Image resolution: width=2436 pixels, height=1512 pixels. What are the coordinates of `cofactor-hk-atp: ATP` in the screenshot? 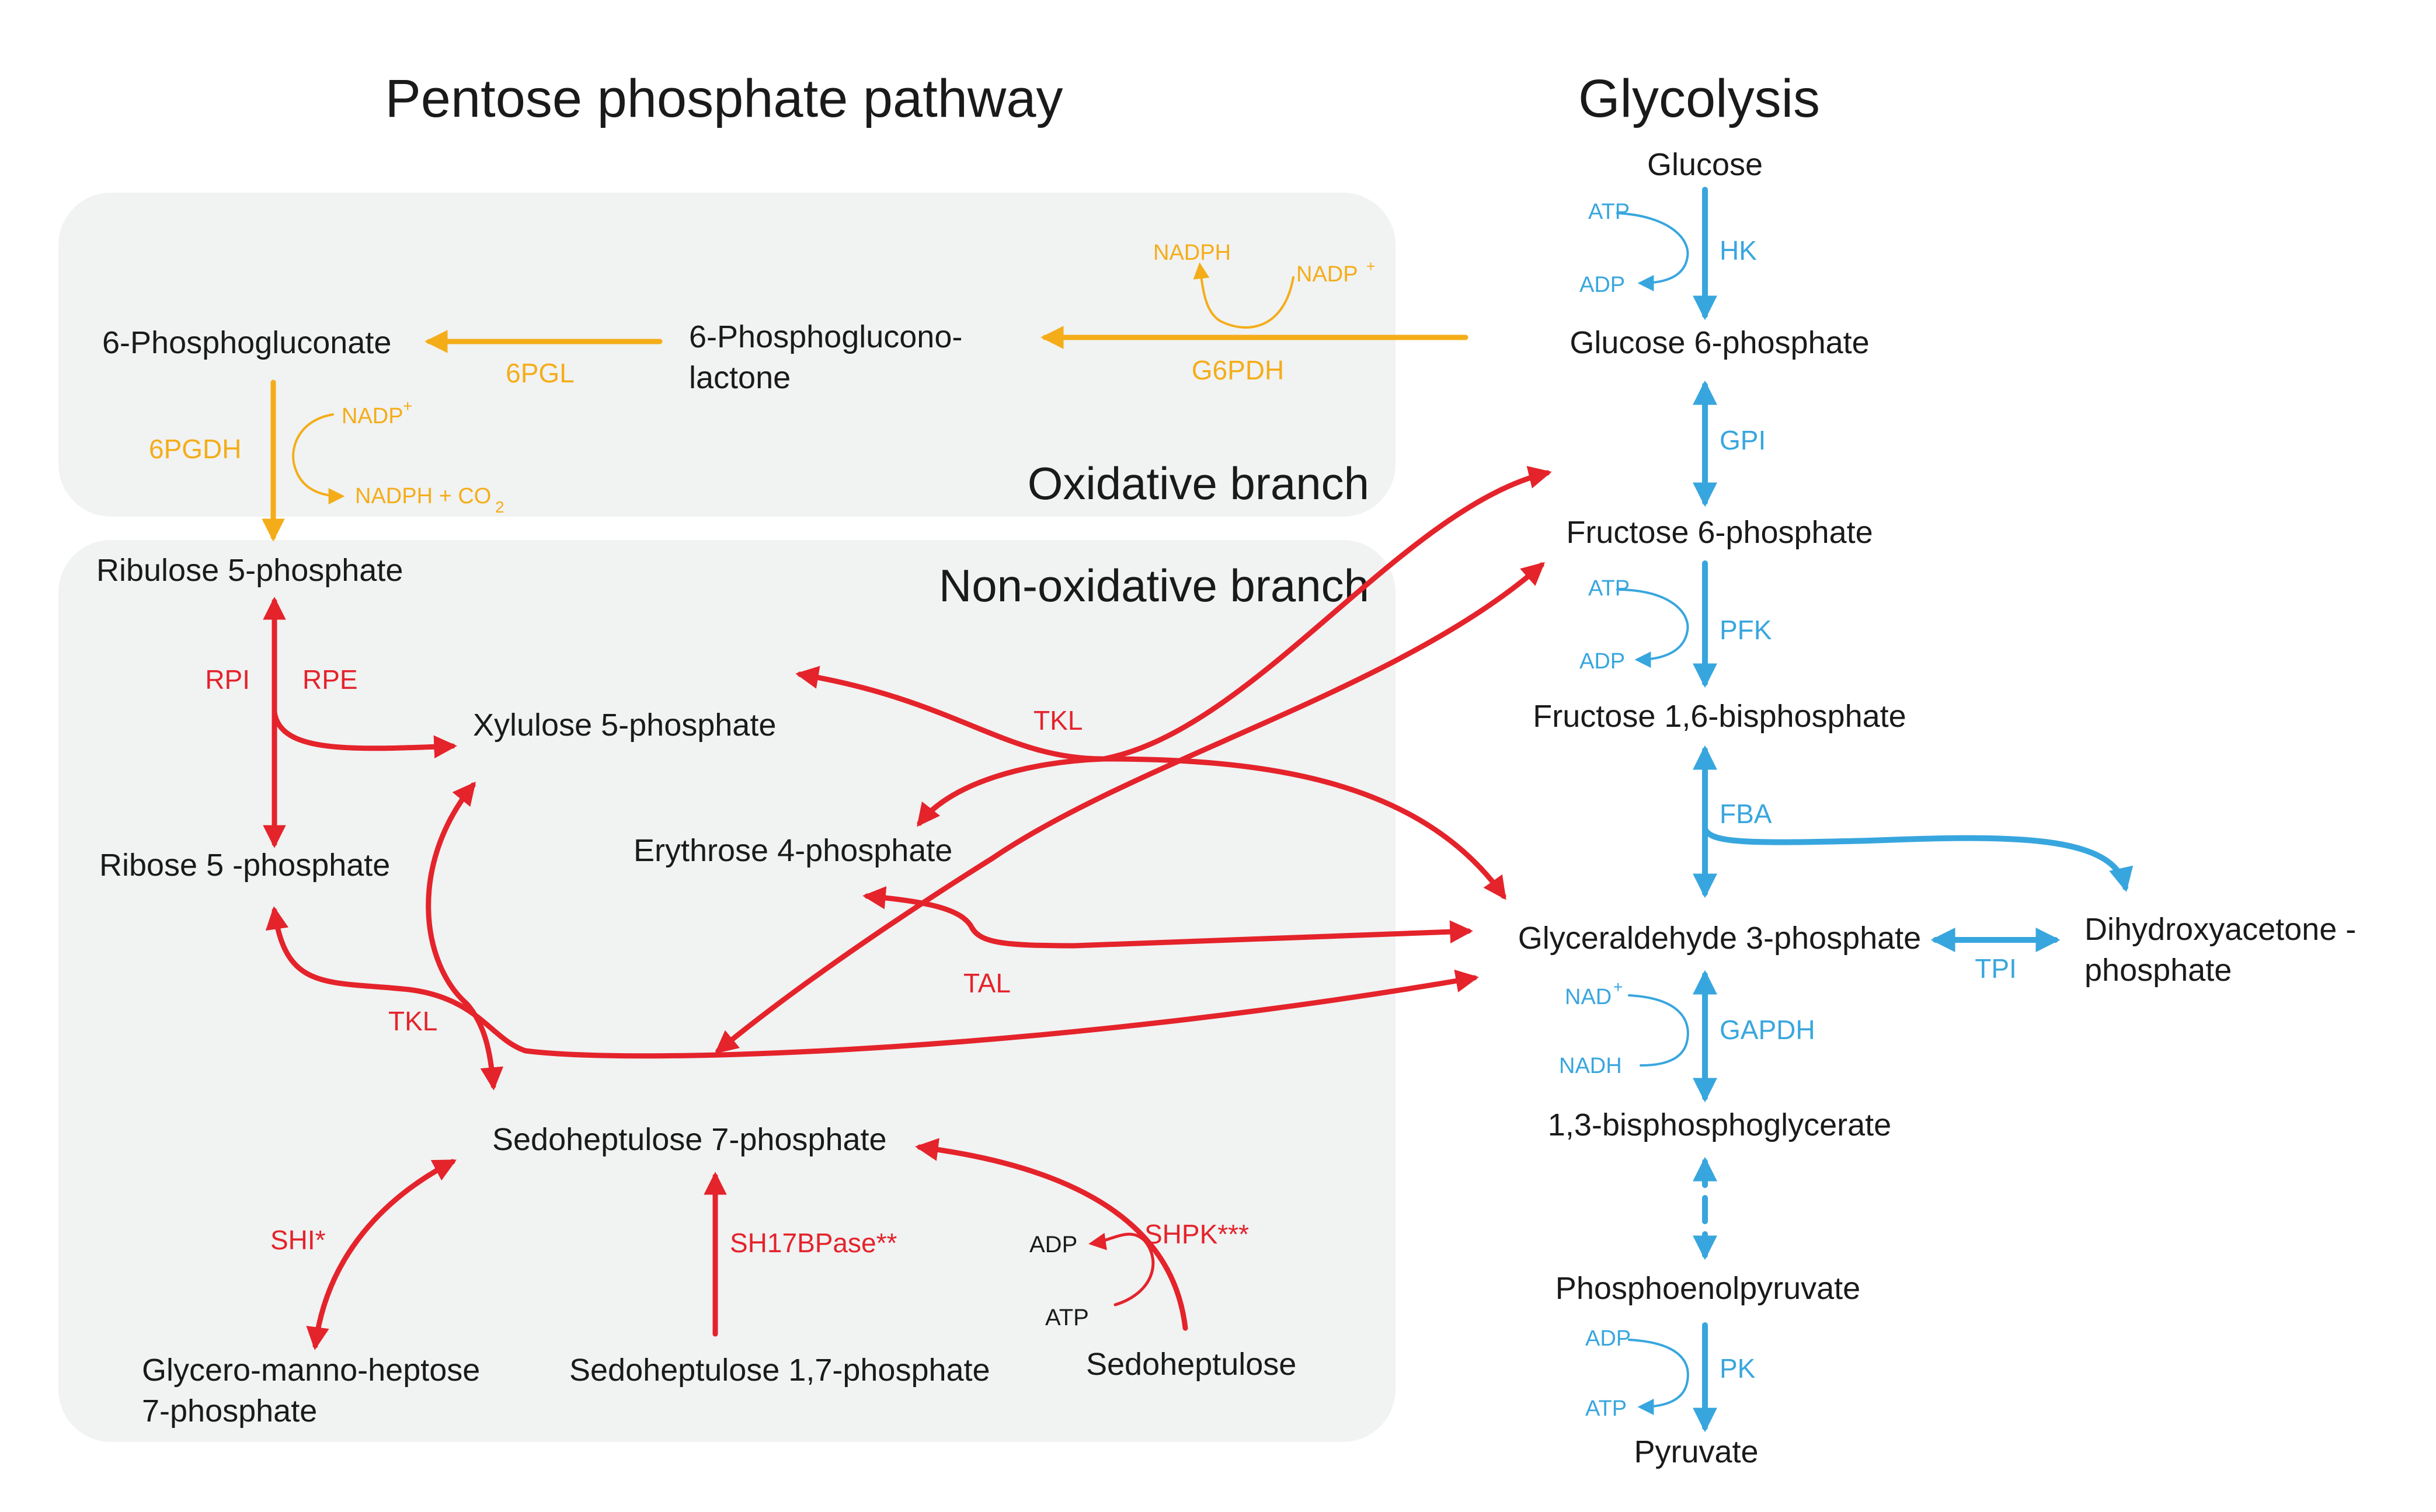 It's located at (1609, 212).